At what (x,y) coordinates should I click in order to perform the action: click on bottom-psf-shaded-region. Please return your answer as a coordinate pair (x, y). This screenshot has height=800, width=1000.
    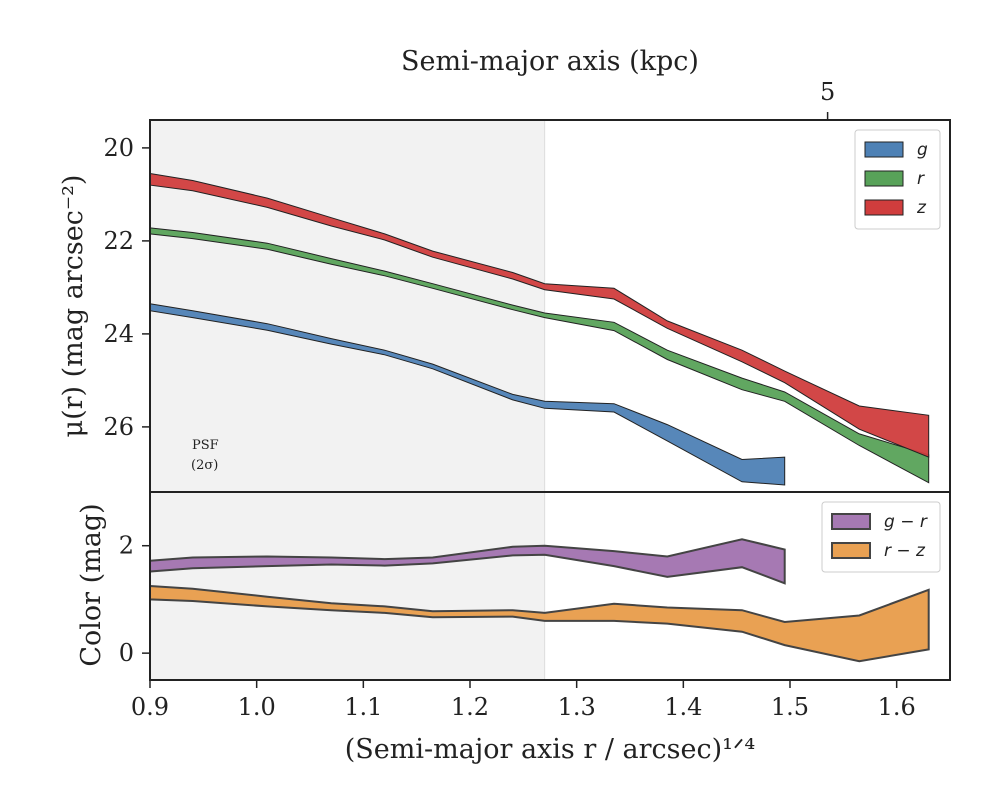
    Looking at the image, I should click on (347, 586).